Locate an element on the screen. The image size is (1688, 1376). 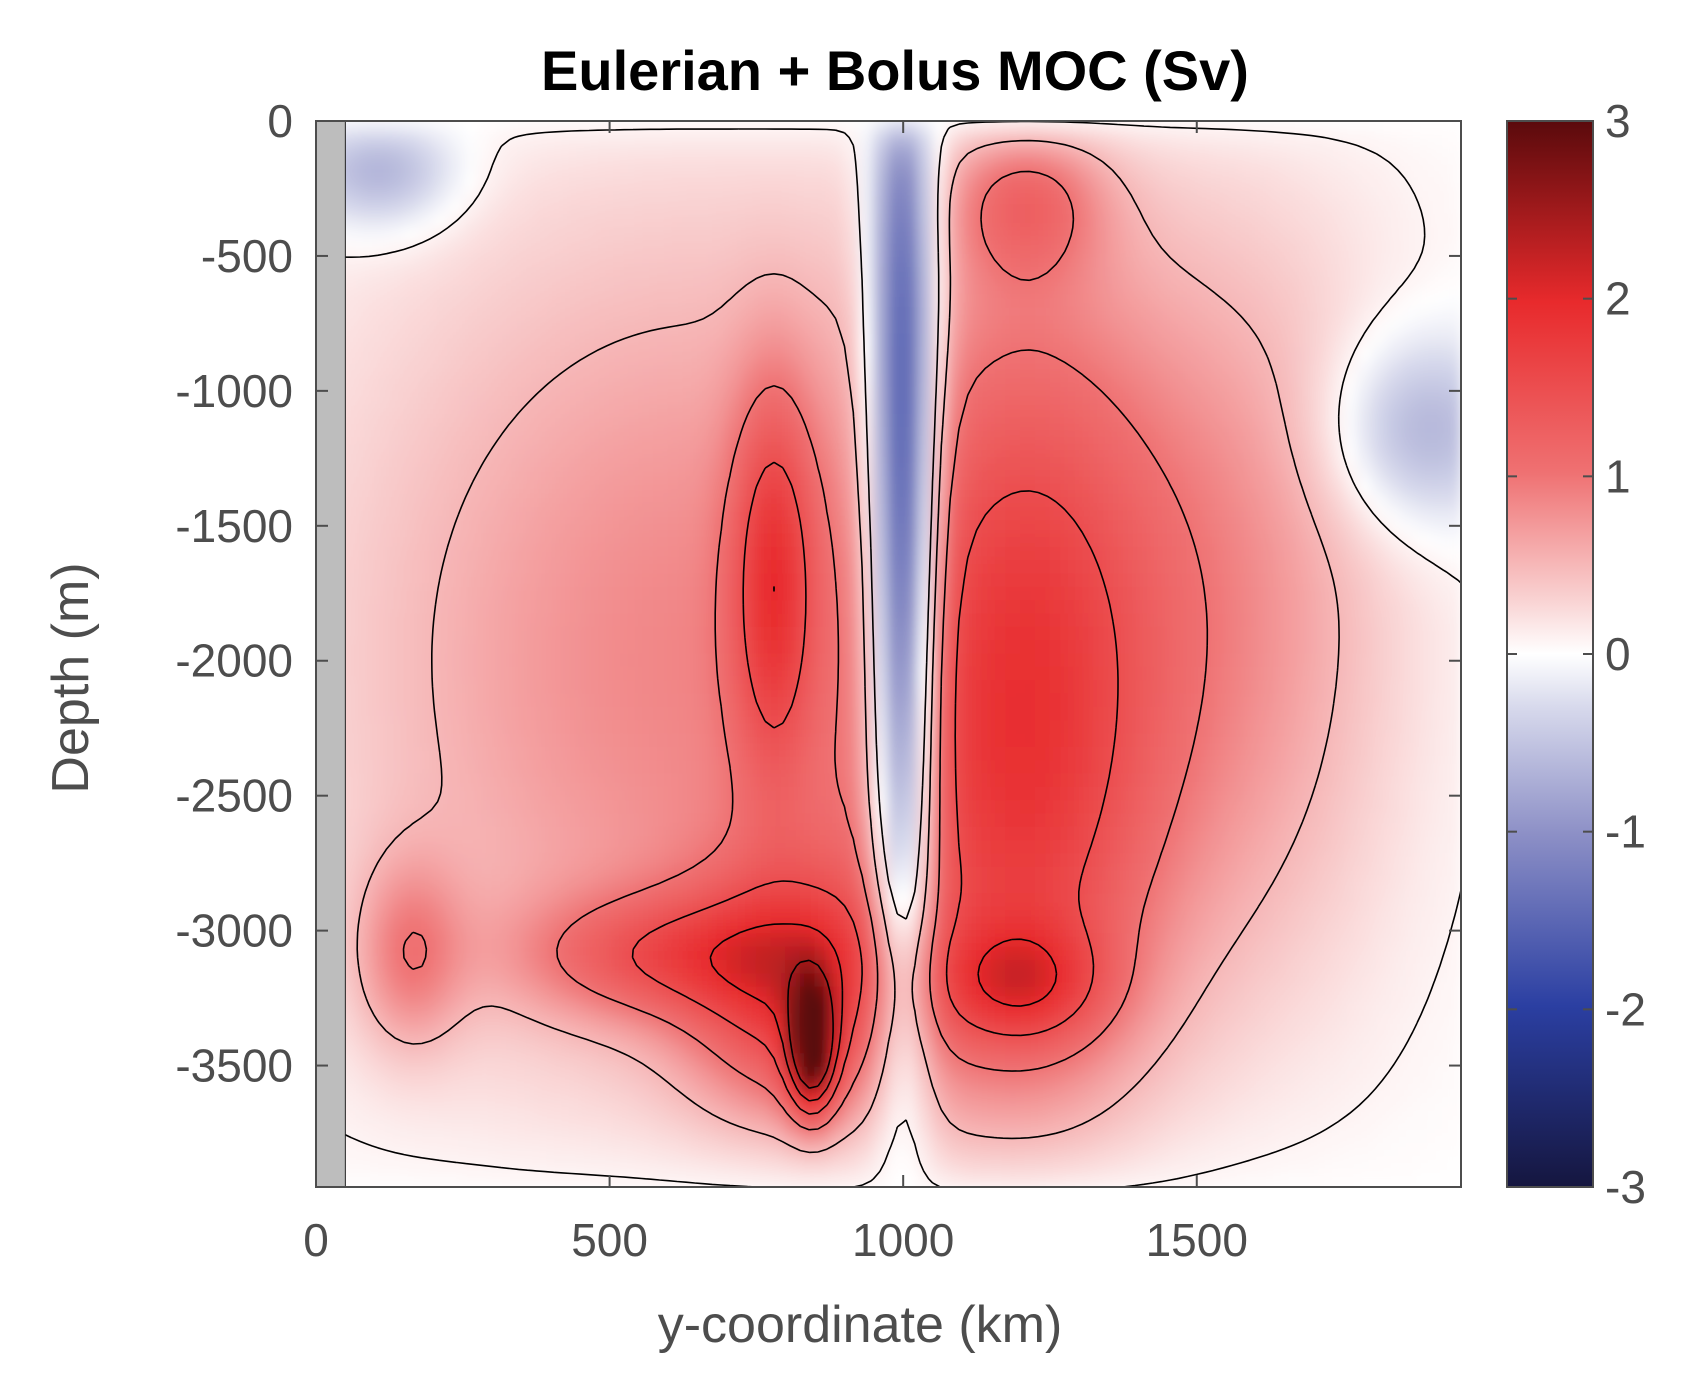
x-tick-label: 500 is located at coordinates (609, 1240).